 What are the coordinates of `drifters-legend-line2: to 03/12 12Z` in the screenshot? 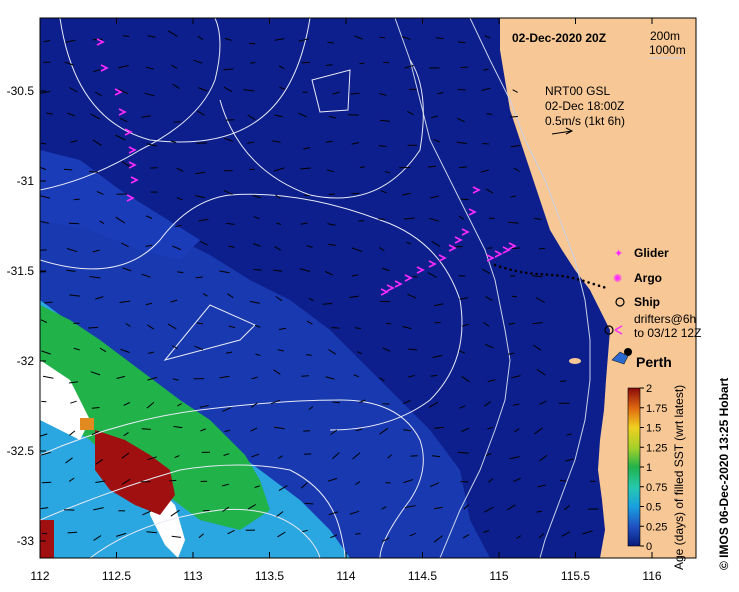 It's located at (667, 333).